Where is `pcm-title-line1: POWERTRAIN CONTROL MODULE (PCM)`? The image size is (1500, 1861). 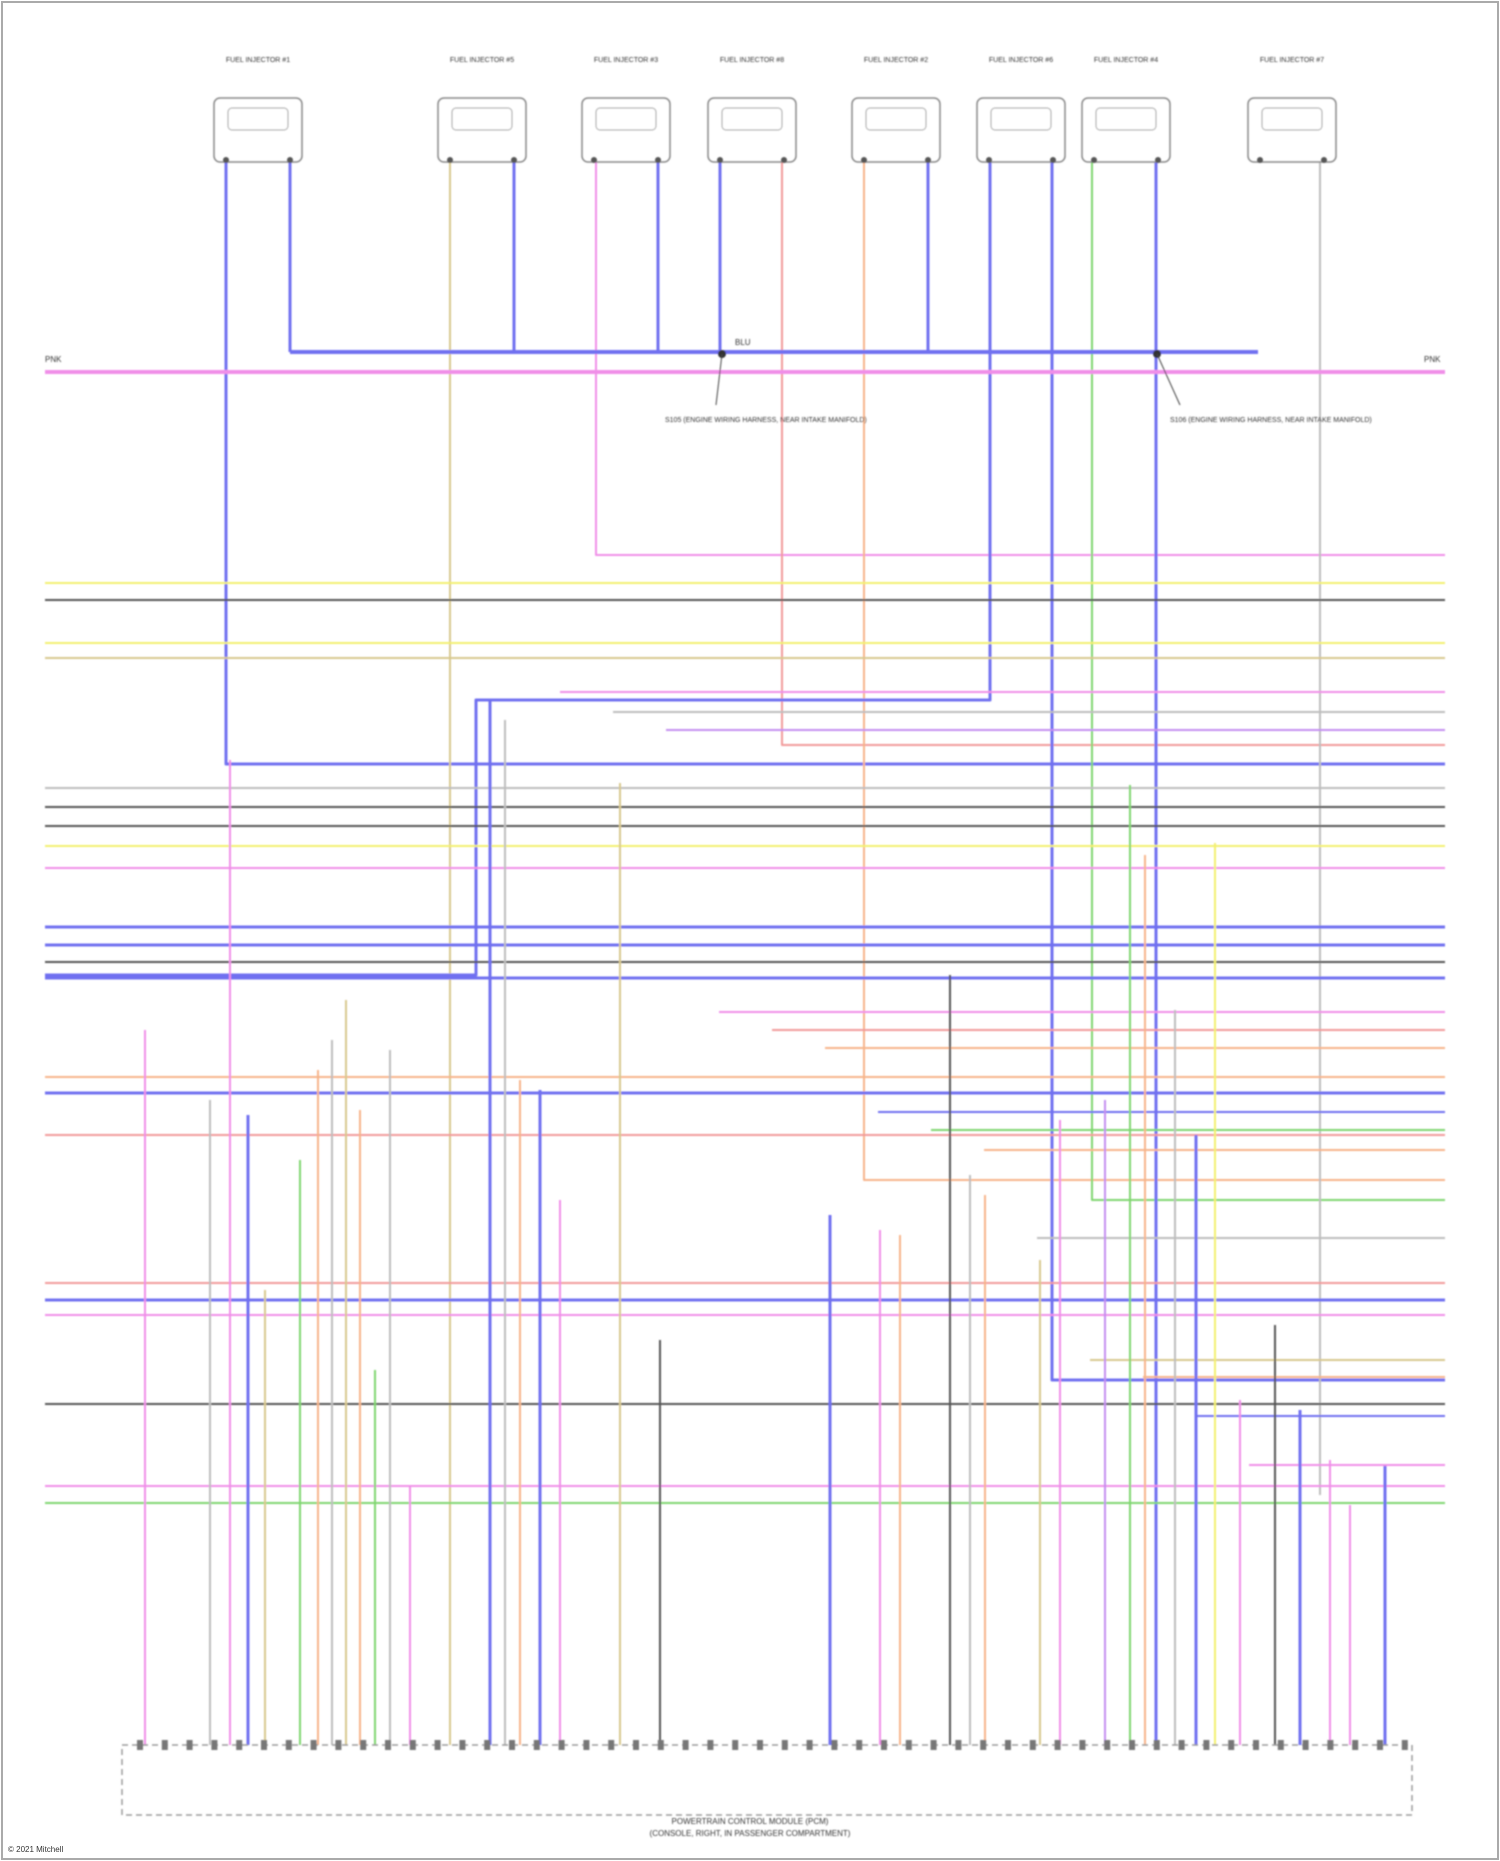 pcm-title-line1: POWERTRAIN CONTROL MODULE (PCM) is located at coordinates (750, 1821).